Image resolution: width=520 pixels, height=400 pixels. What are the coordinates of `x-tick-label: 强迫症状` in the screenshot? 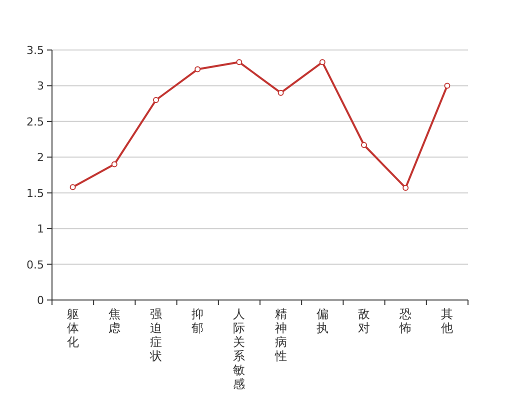 It's located at (155, 335).